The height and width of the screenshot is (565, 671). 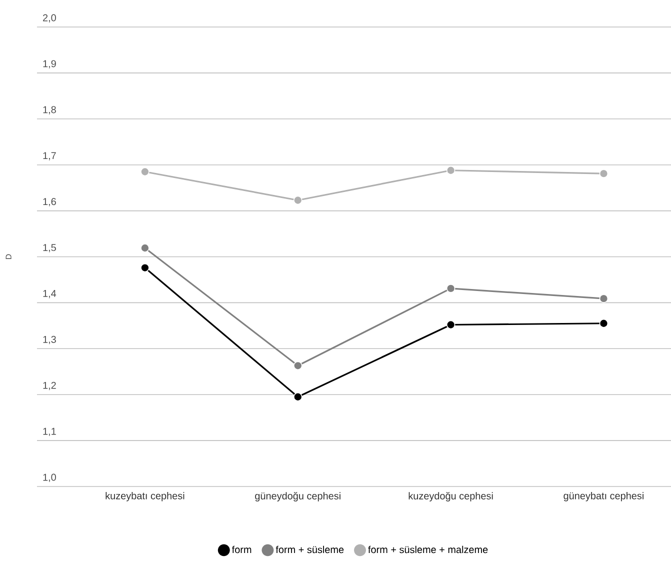 What do you see at coordinates (297, 497) in the screenshot?
I see `x-tick-label: güneydoğu cephesi` at bounding box center [297, 497].